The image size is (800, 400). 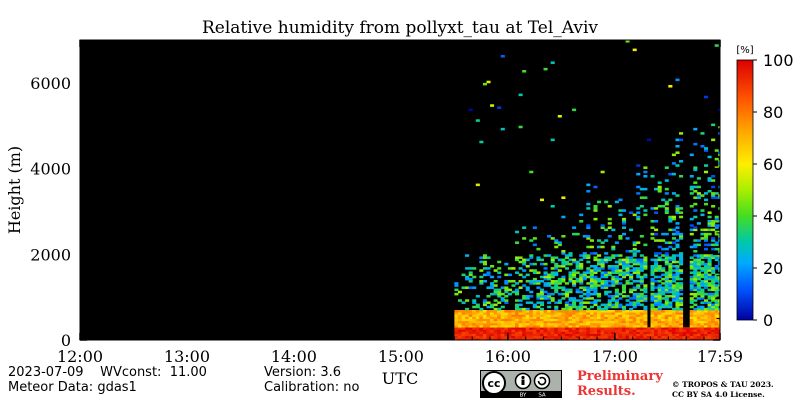 What do you see at coordinates (117, 387) in the screenshot?
I see `meteor-value: gdas1` at bounding box center [117, 387].